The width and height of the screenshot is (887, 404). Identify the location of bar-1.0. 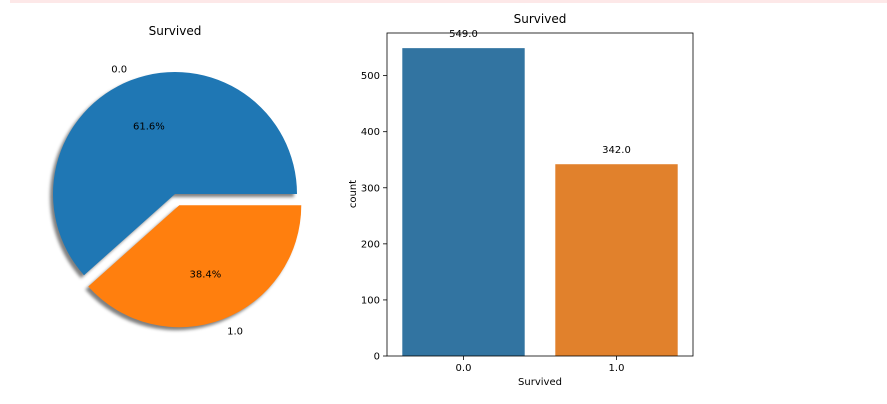
(616, 260).